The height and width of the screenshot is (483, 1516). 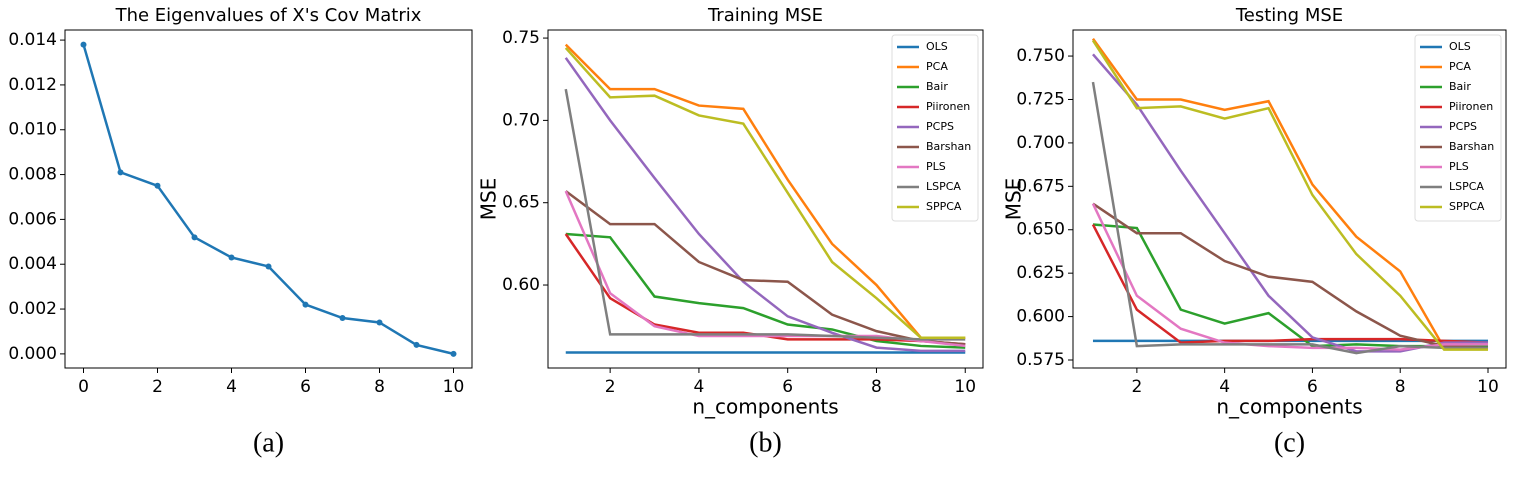 I want to click on y-tick-label: 0.002, so click(x=32, y=309).